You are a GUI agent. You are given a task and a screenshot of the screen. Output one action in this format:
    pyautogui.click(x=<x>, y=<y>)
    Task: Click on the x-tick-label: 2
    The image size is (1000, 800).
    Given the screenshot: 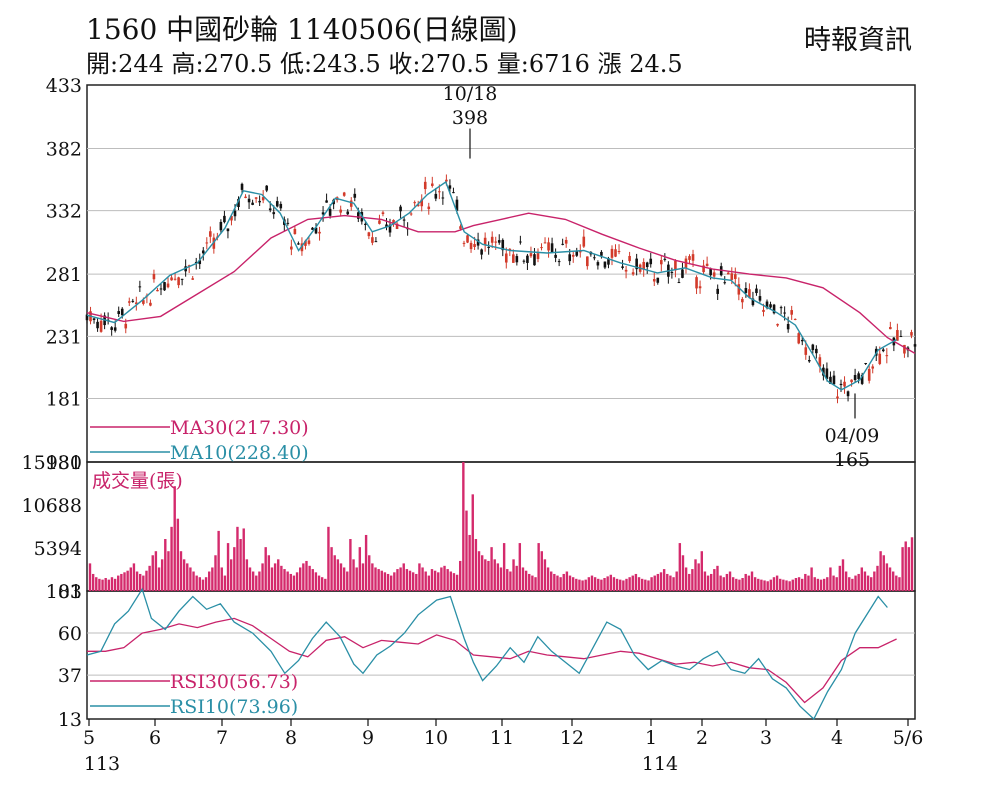 What is the action you would take?
    pyautogui.click(x=702, y=738)
    